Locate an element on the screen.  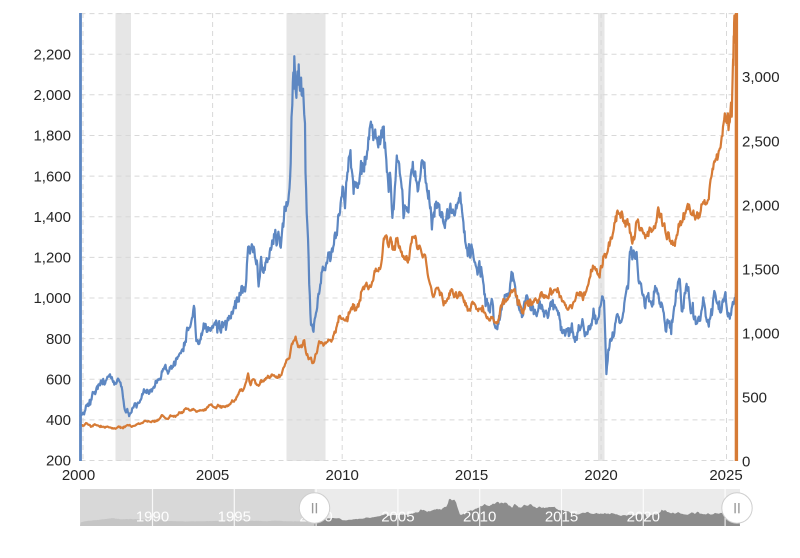
svg-text: 800 is located at coordinates (58, 339).